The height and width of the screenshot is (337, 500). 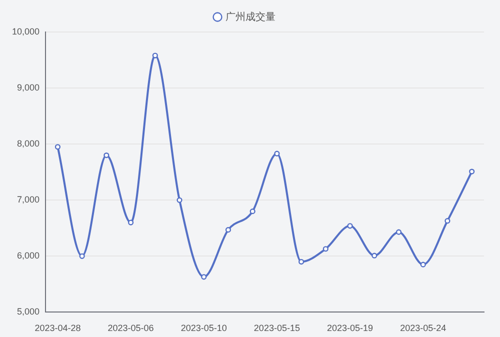 What do you see at coordinates (57, 328) in the screenshot?
I see `x-tick-label: 2023-04-28` at bounding box center [57, 328].